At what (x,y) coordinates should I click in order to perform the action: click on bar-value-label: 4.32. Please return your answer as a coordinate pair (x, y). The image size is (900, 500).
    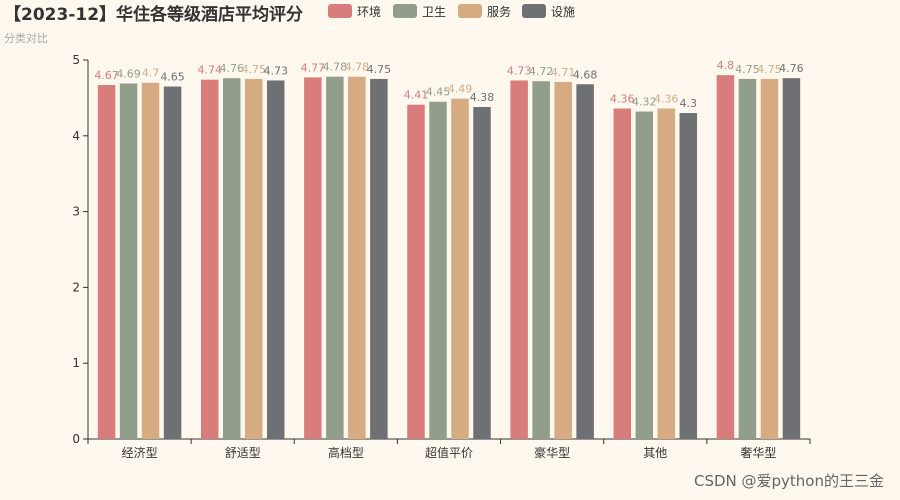
    Looking at the image, I should click on (644, 102).